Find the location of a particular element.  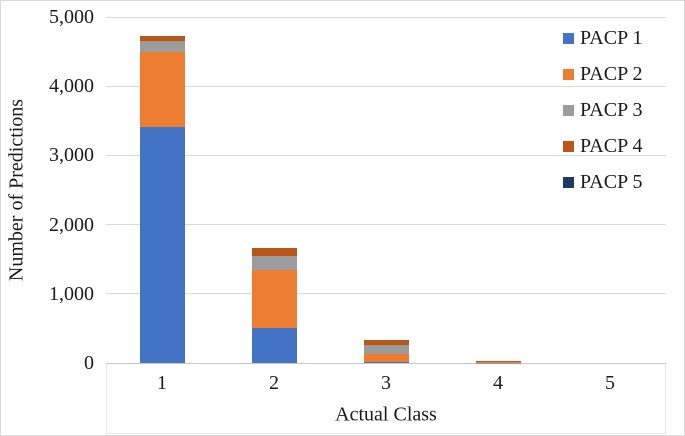

y-tick-label: 0 is located at coordinates (89, 363).